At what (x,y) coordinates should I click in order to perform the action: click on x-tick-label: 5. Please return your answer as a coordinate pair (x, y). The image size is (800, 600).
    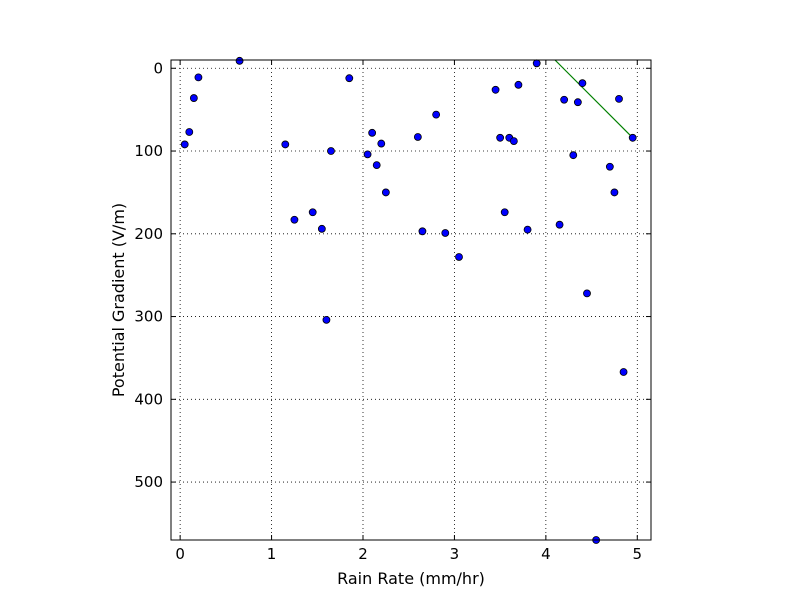
    Looking at the image, I should click on (638, 554).